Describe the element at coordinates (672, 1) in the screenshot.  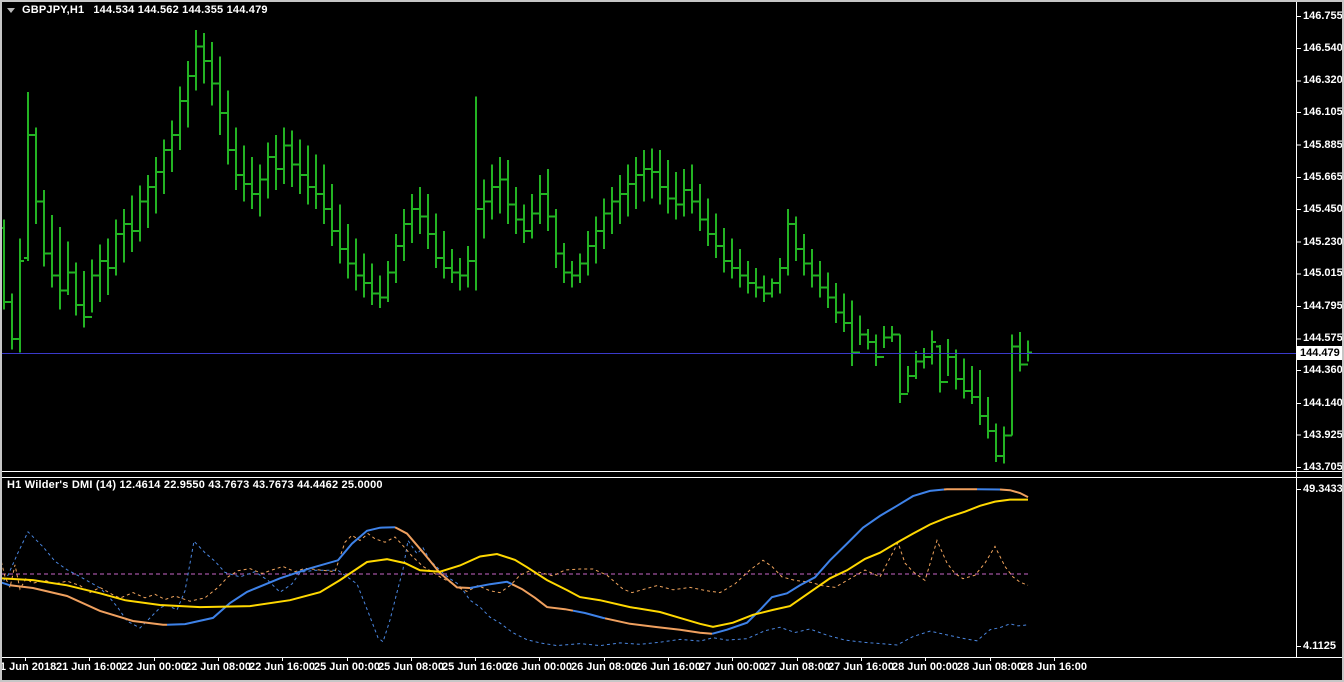
I see `window-border-top` at that location.